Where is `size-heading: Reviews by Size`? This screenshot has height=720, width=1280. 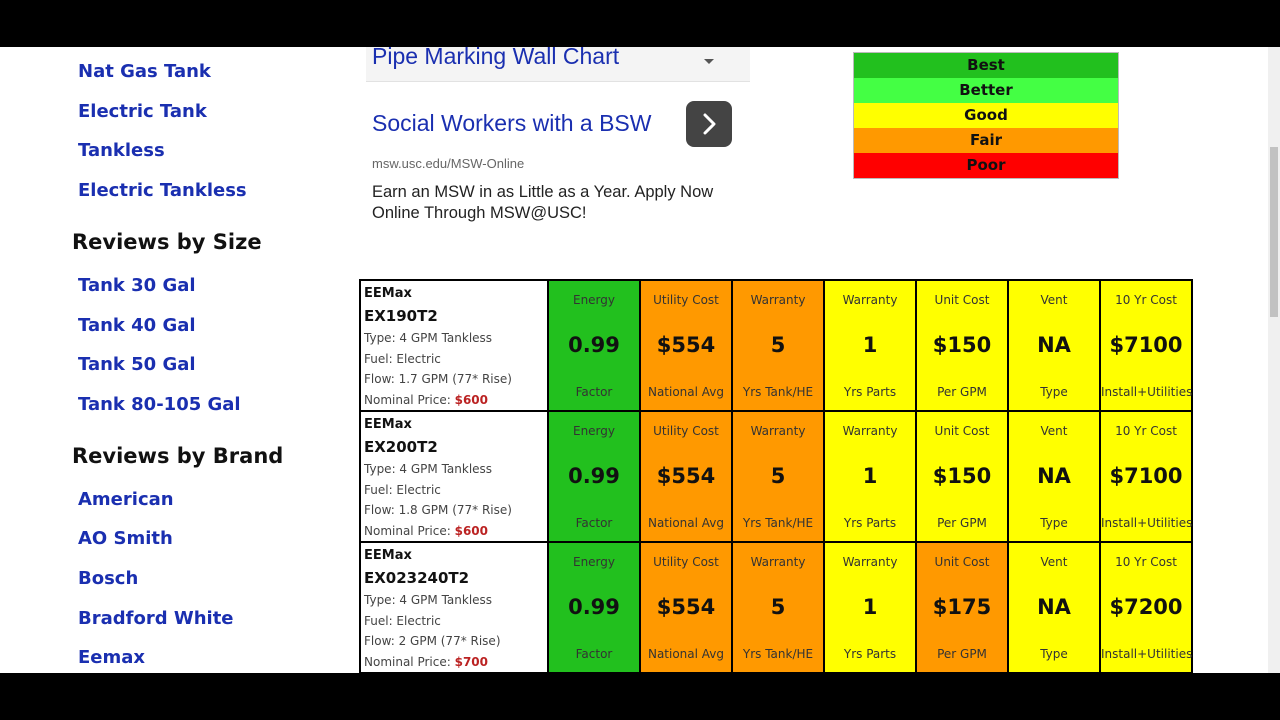 size-heading: Reviews by Size is located at coordinates (167, 242).